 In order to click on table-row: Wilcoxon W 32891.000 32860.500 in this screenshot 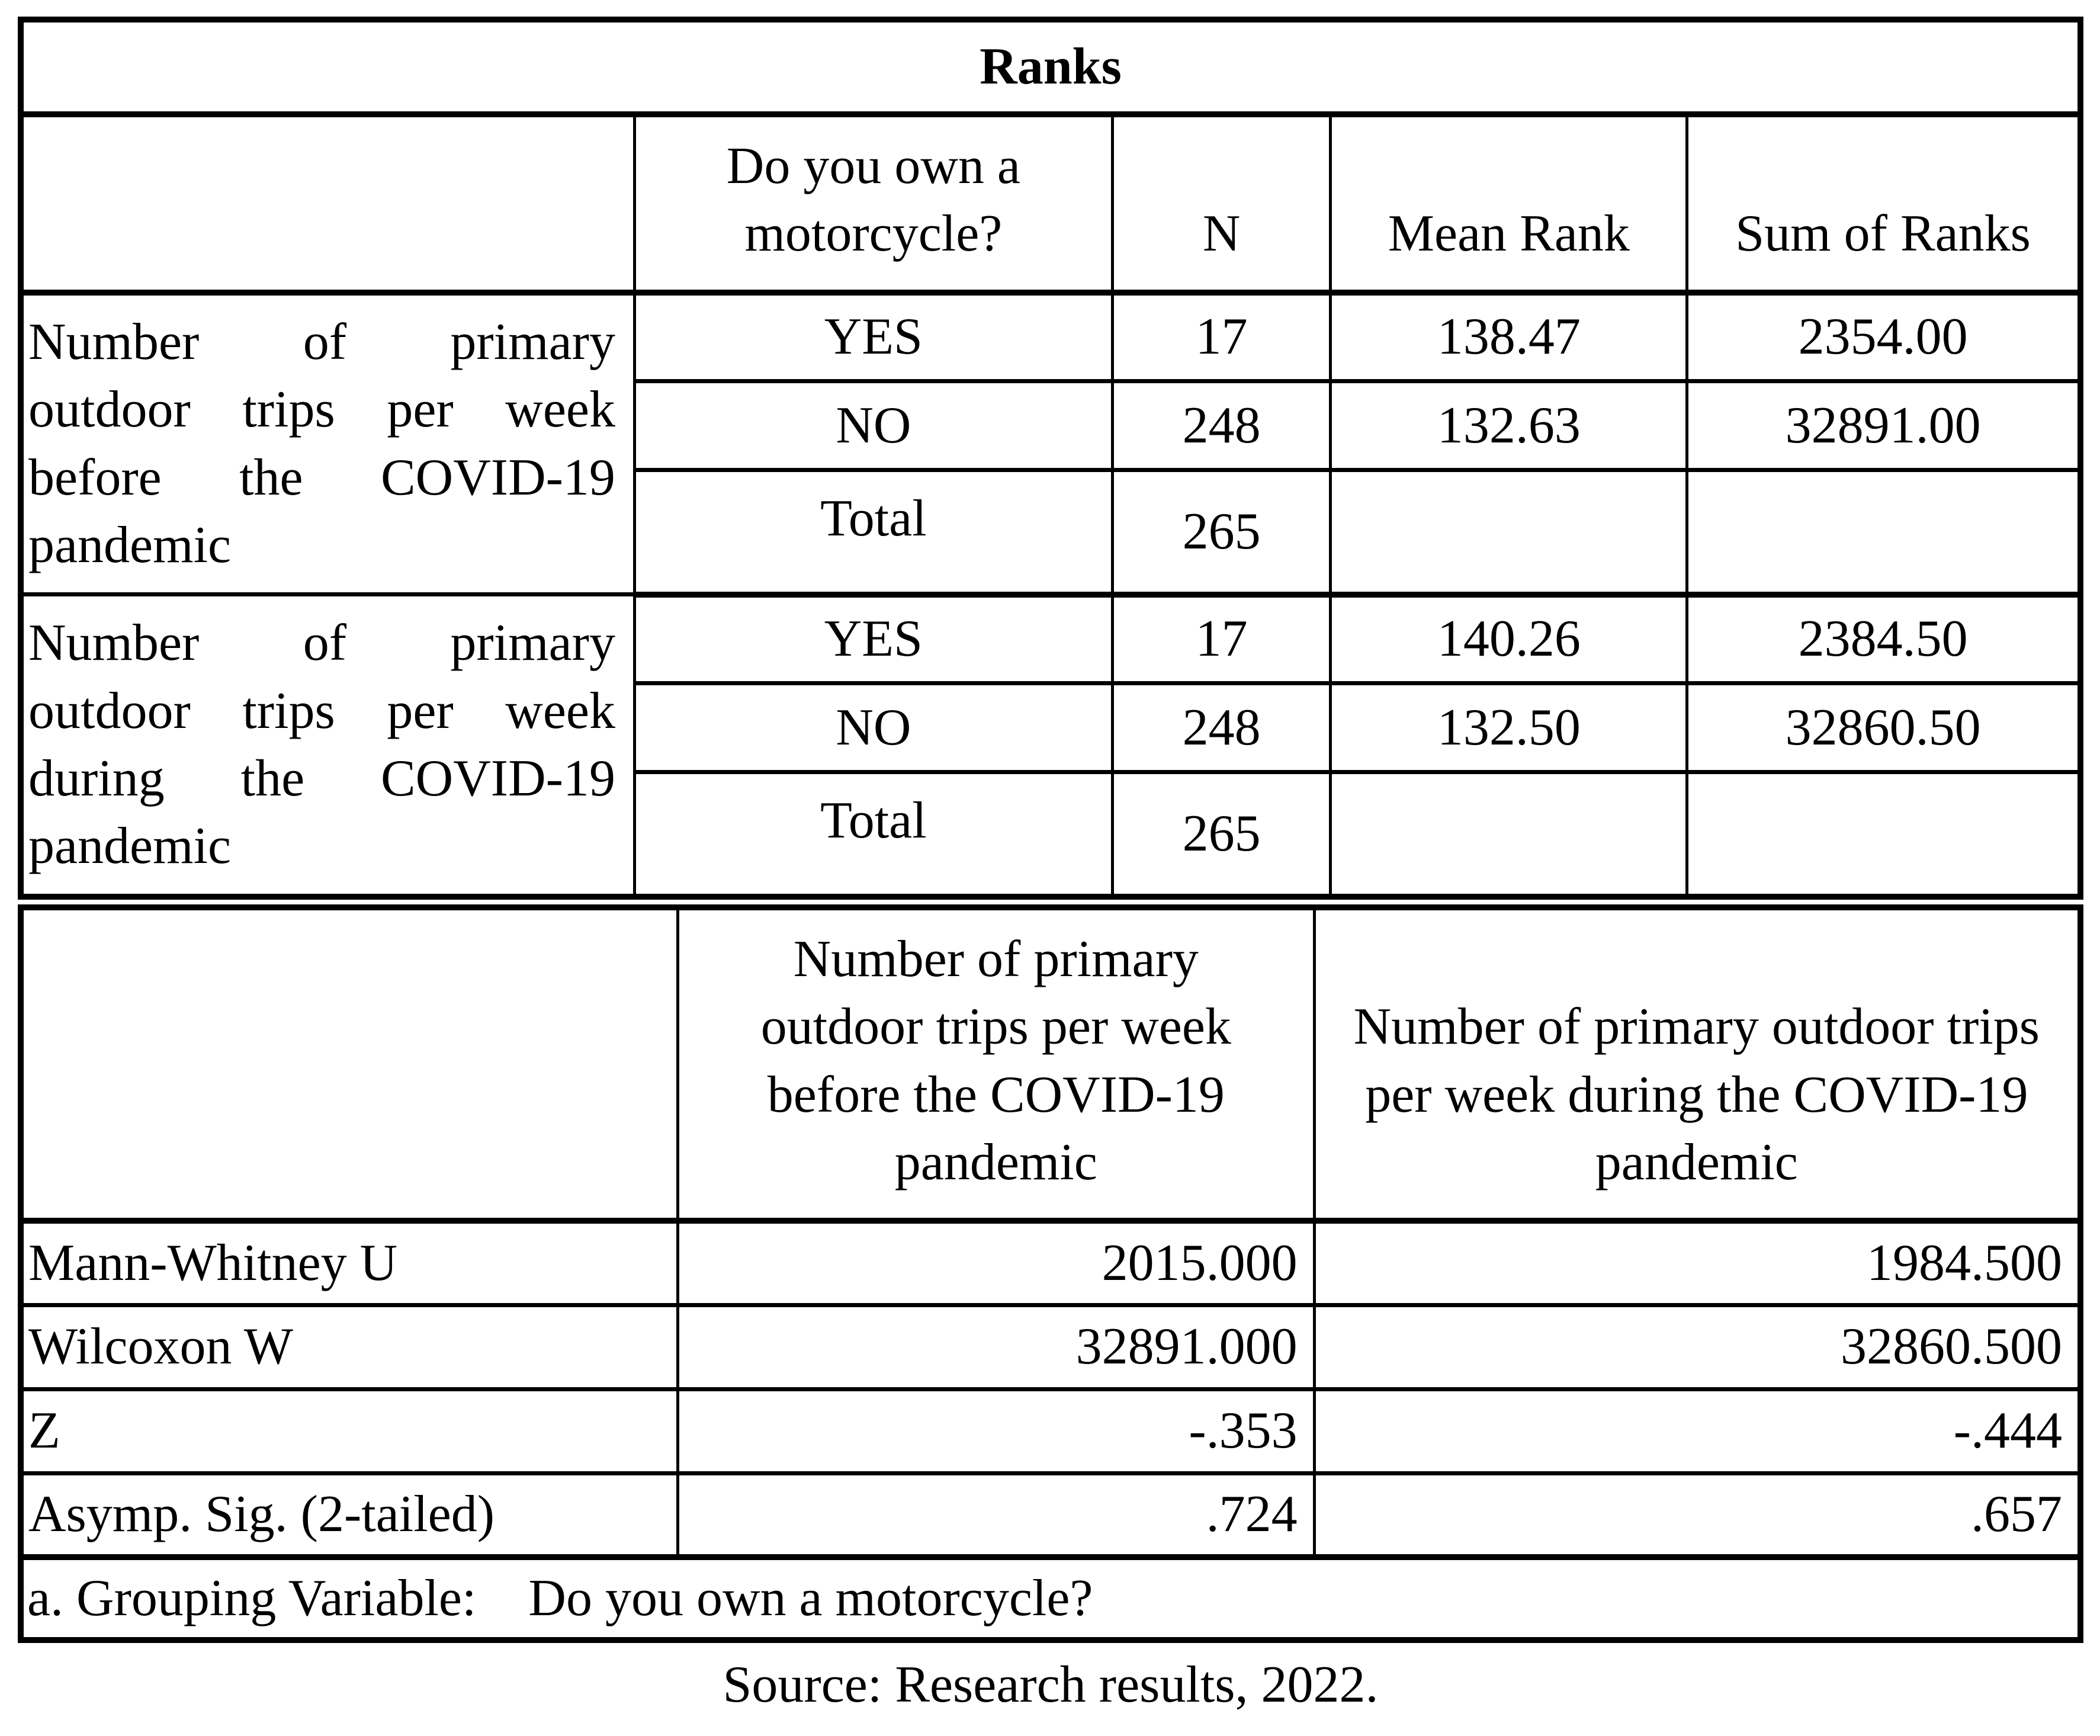, I will do `click(1050, 1347)`.